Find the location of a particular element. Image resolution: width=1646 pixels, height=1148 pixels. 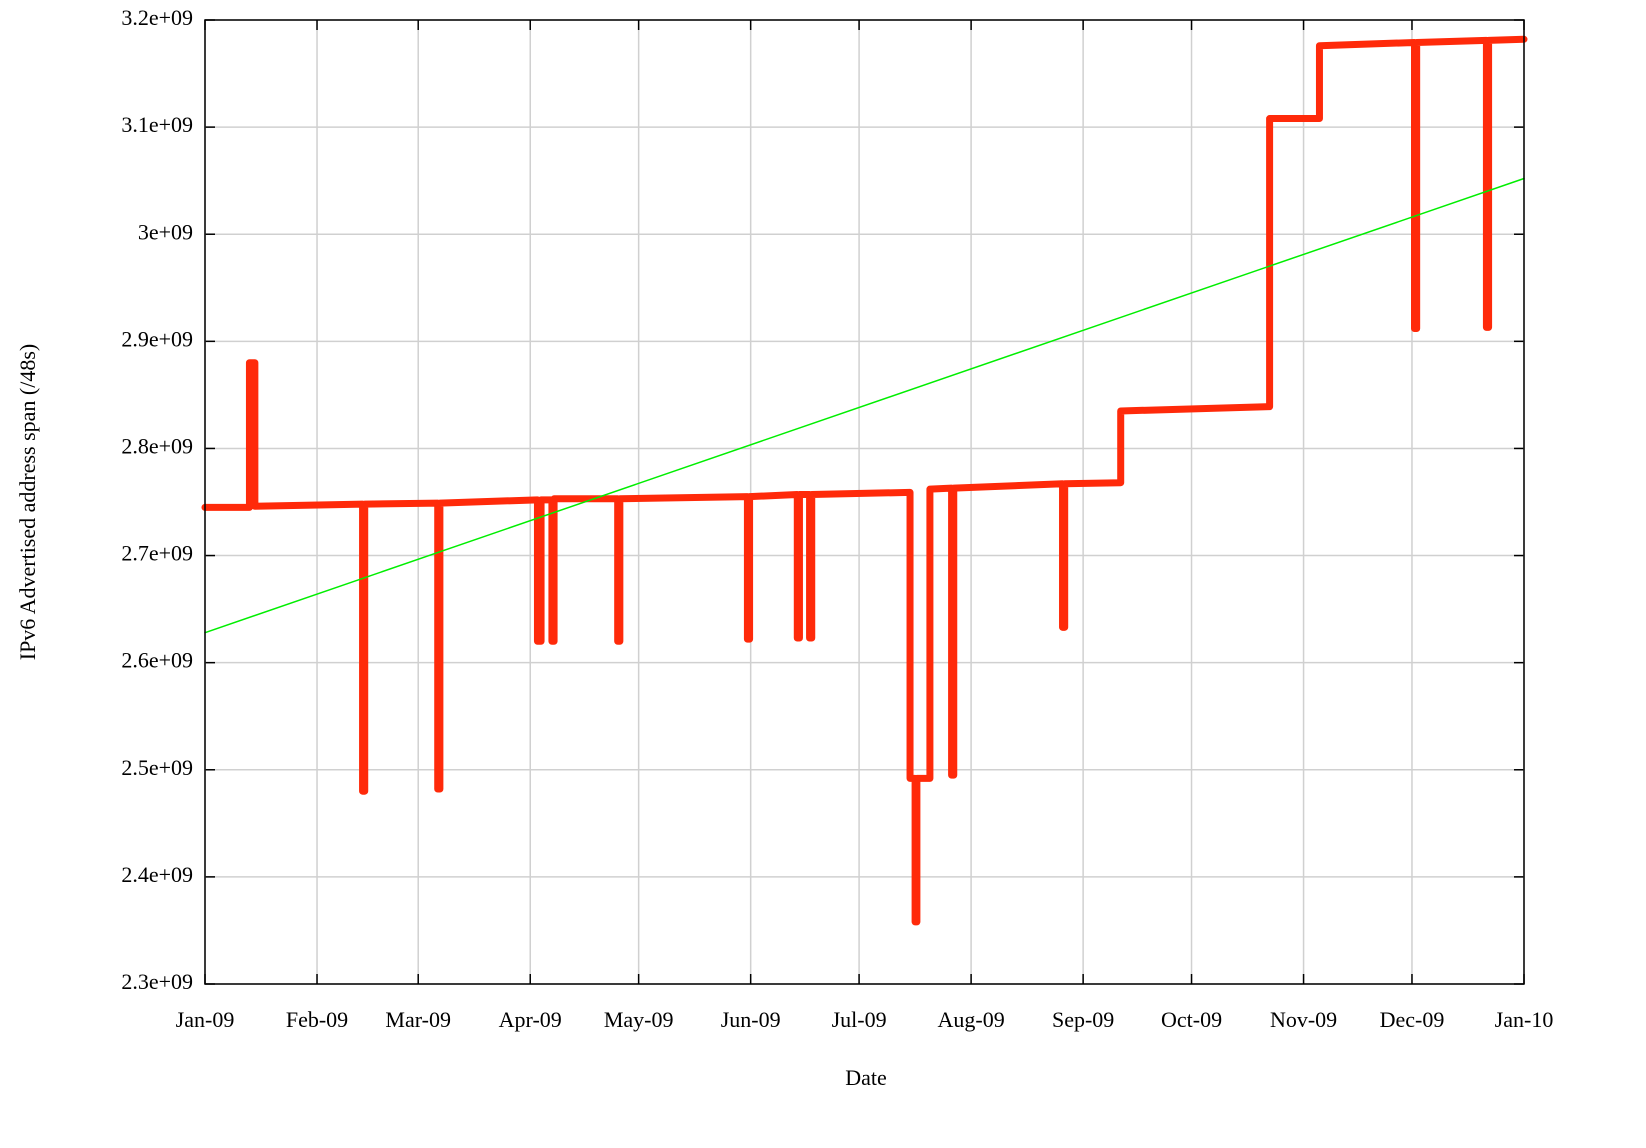

y-tick-label: 2.8e+09 is located at coordinates (157, 445).